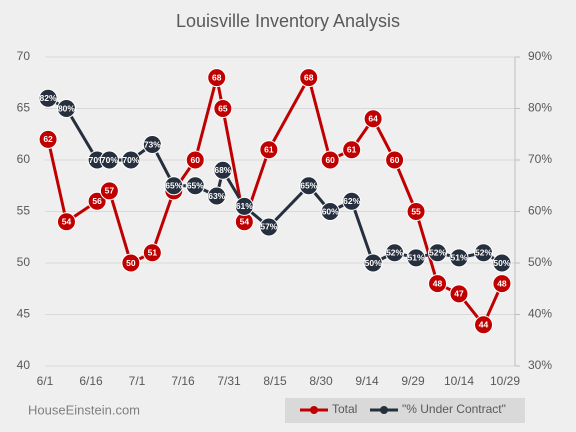 This screenshot has width=576, height=432. Describe the element at coordinates (540, 262) in the screenshot. I see `y2-tick-label: 50%` at that location.